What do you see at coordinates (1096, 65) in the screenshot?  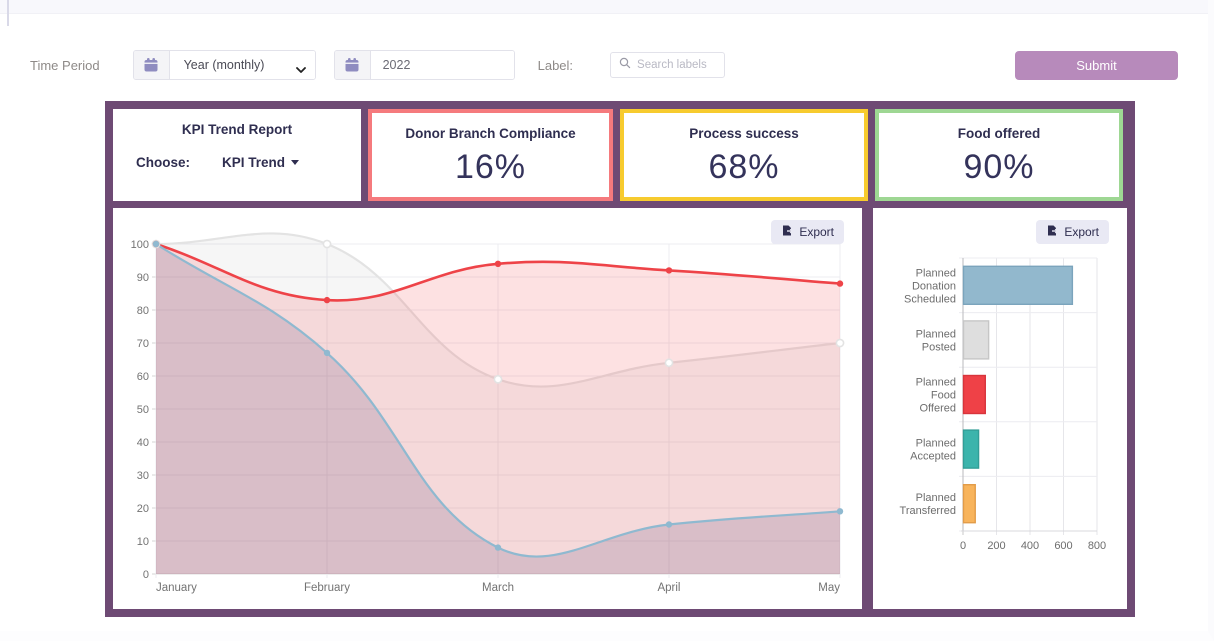 I see `submit-button: Submit` at bounding box center [1096, 65].